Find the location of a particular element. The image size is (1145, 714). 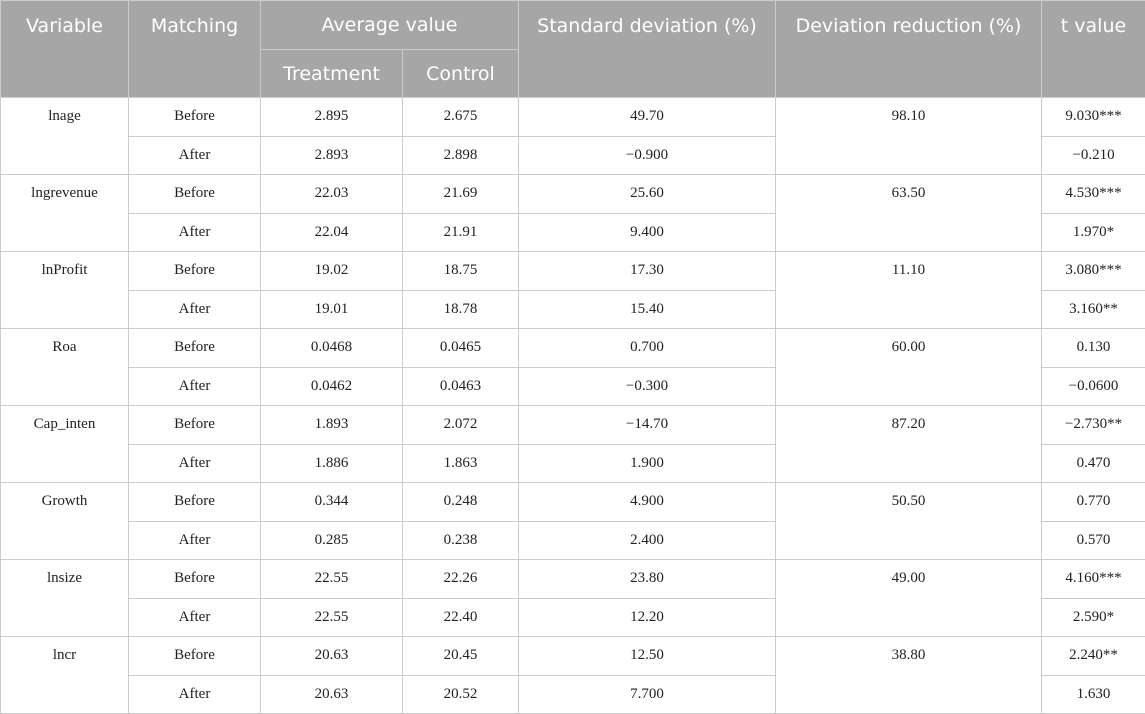

t-value-cell: 1.970* is located at coordinates (1093, 232).